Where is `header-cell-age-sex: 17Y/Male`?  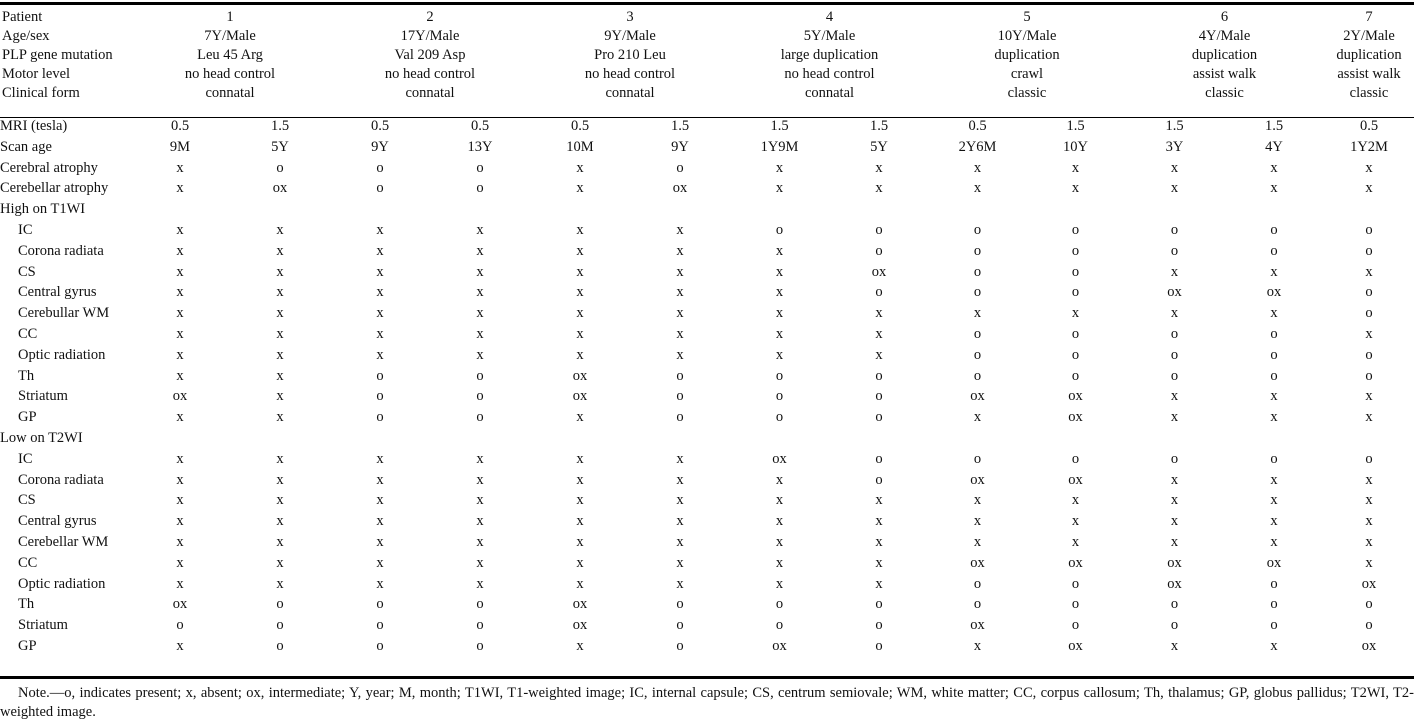 header-cell-age-sex: 17Y/Male is located at coordinates (430, 36).